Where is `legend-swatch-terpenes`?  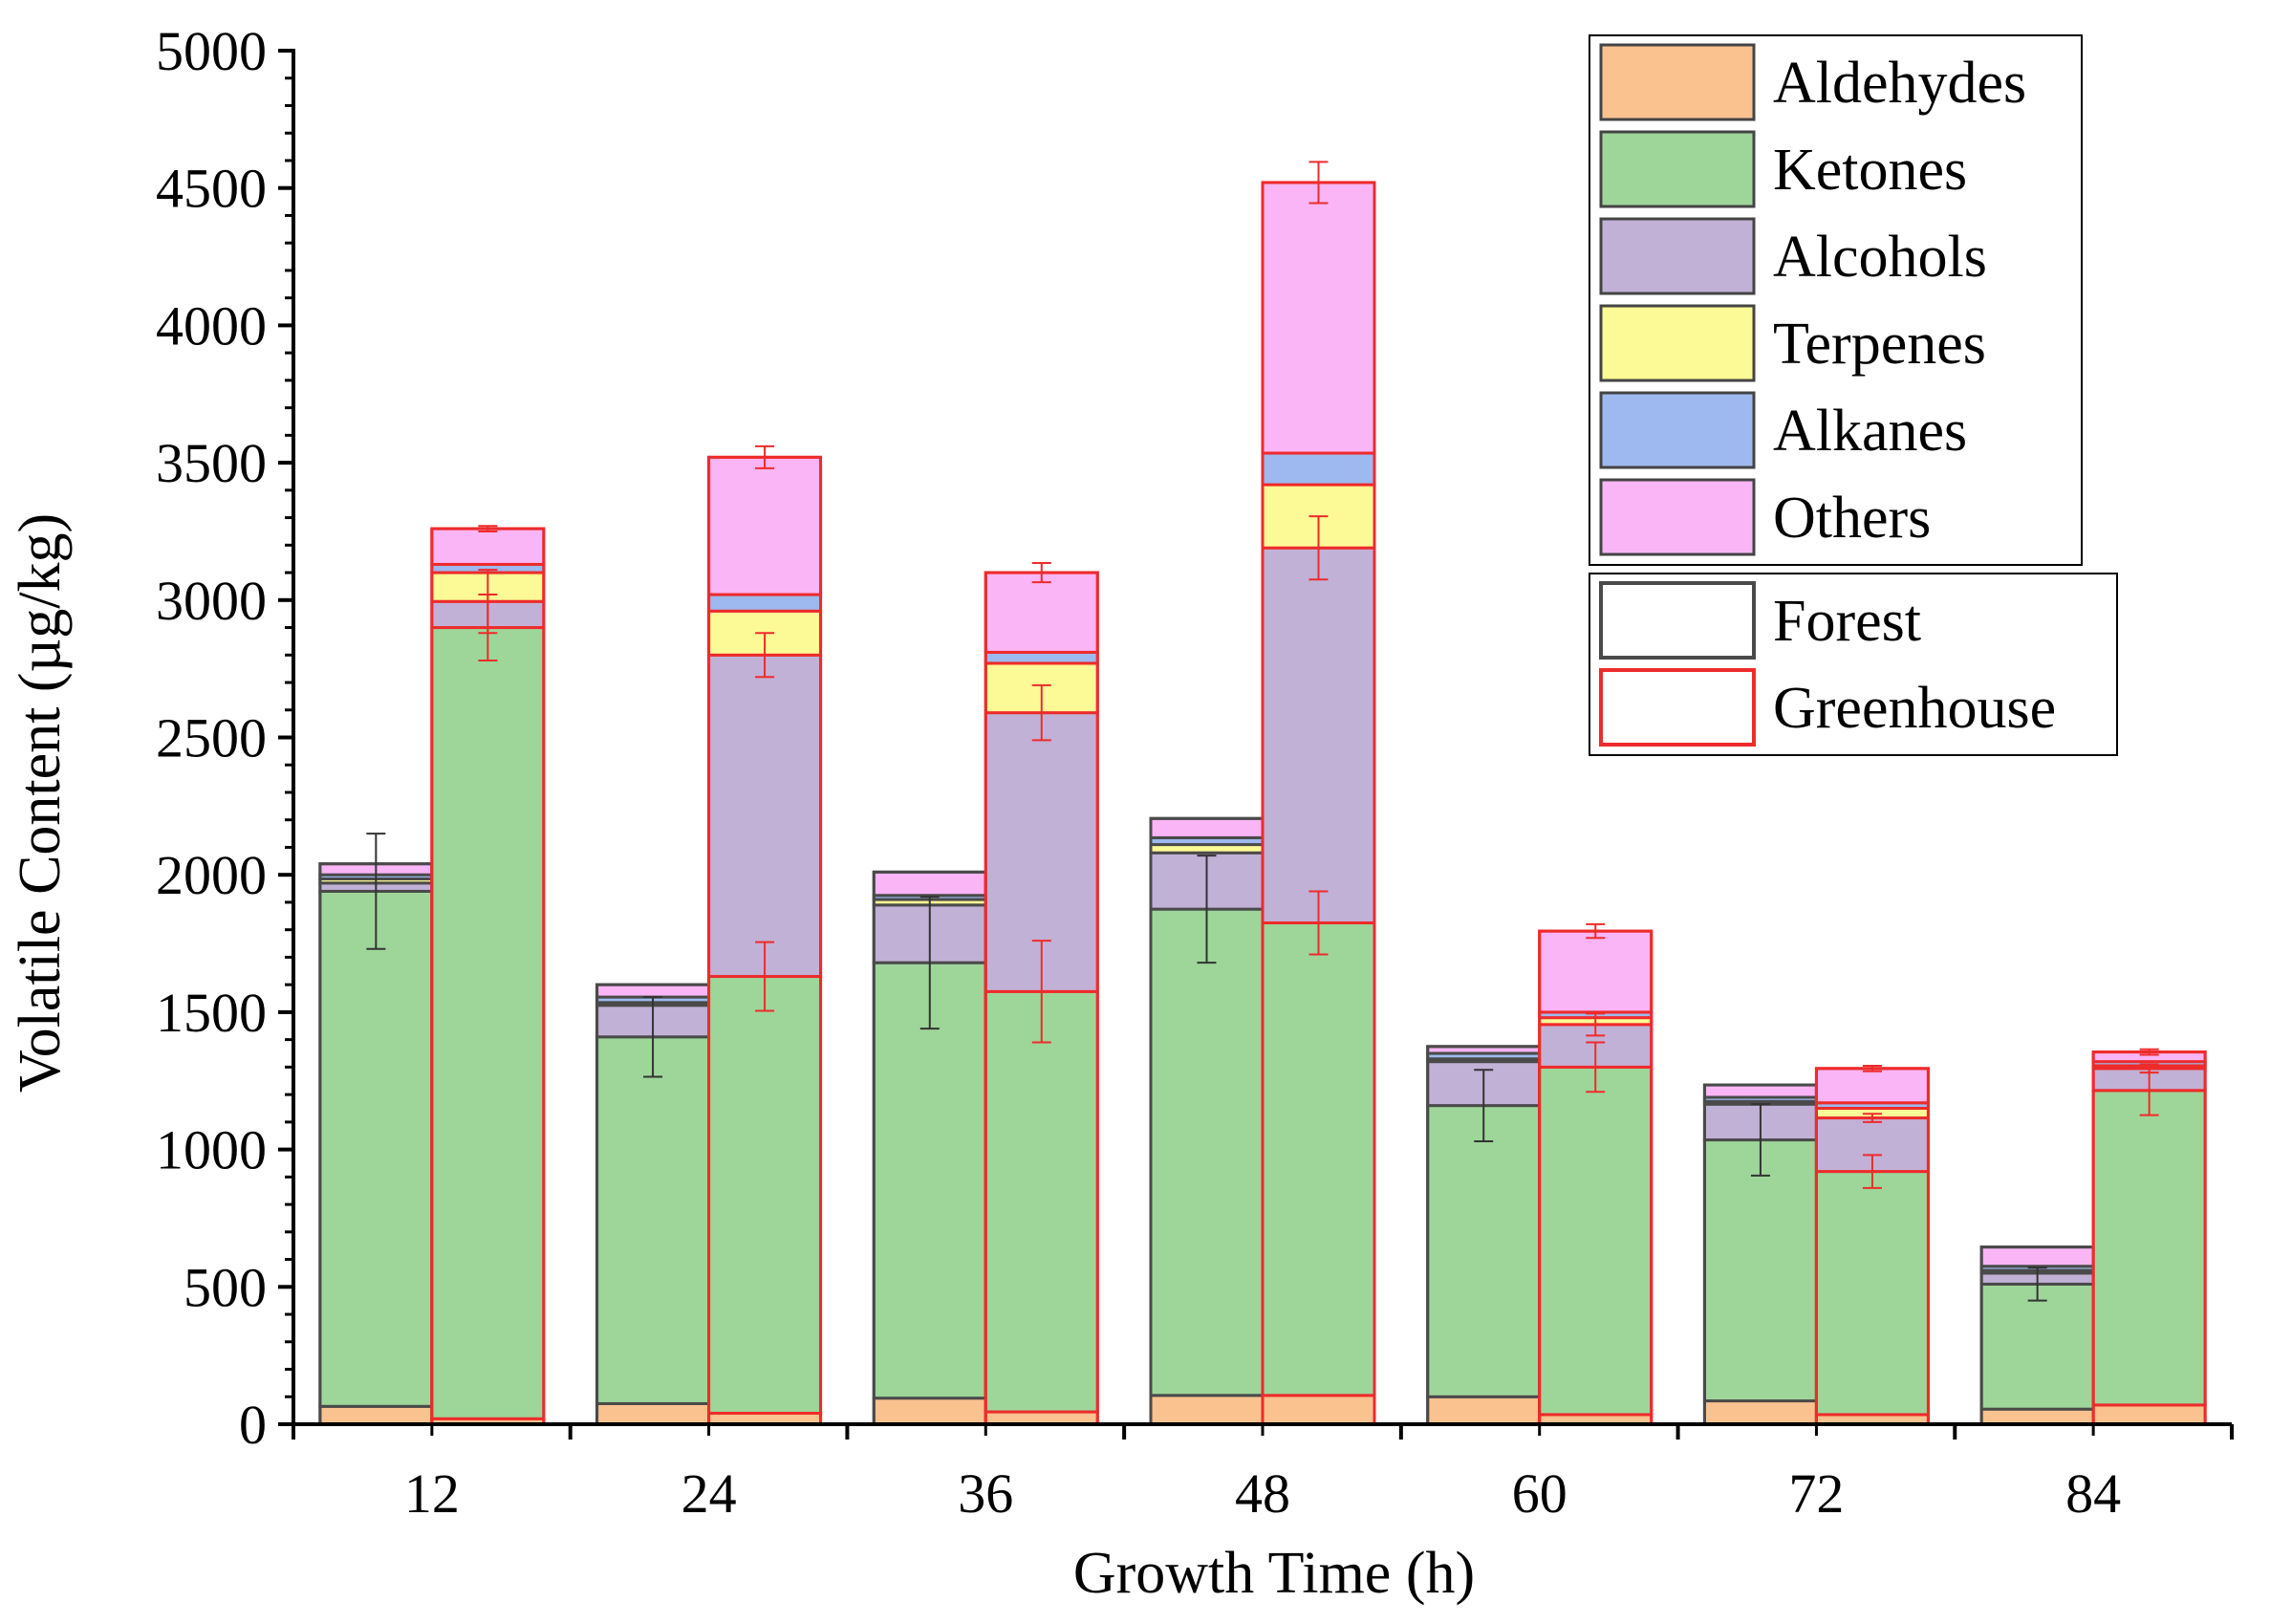 legend-swatch-terpenes is located at coordinates (1677, 343).